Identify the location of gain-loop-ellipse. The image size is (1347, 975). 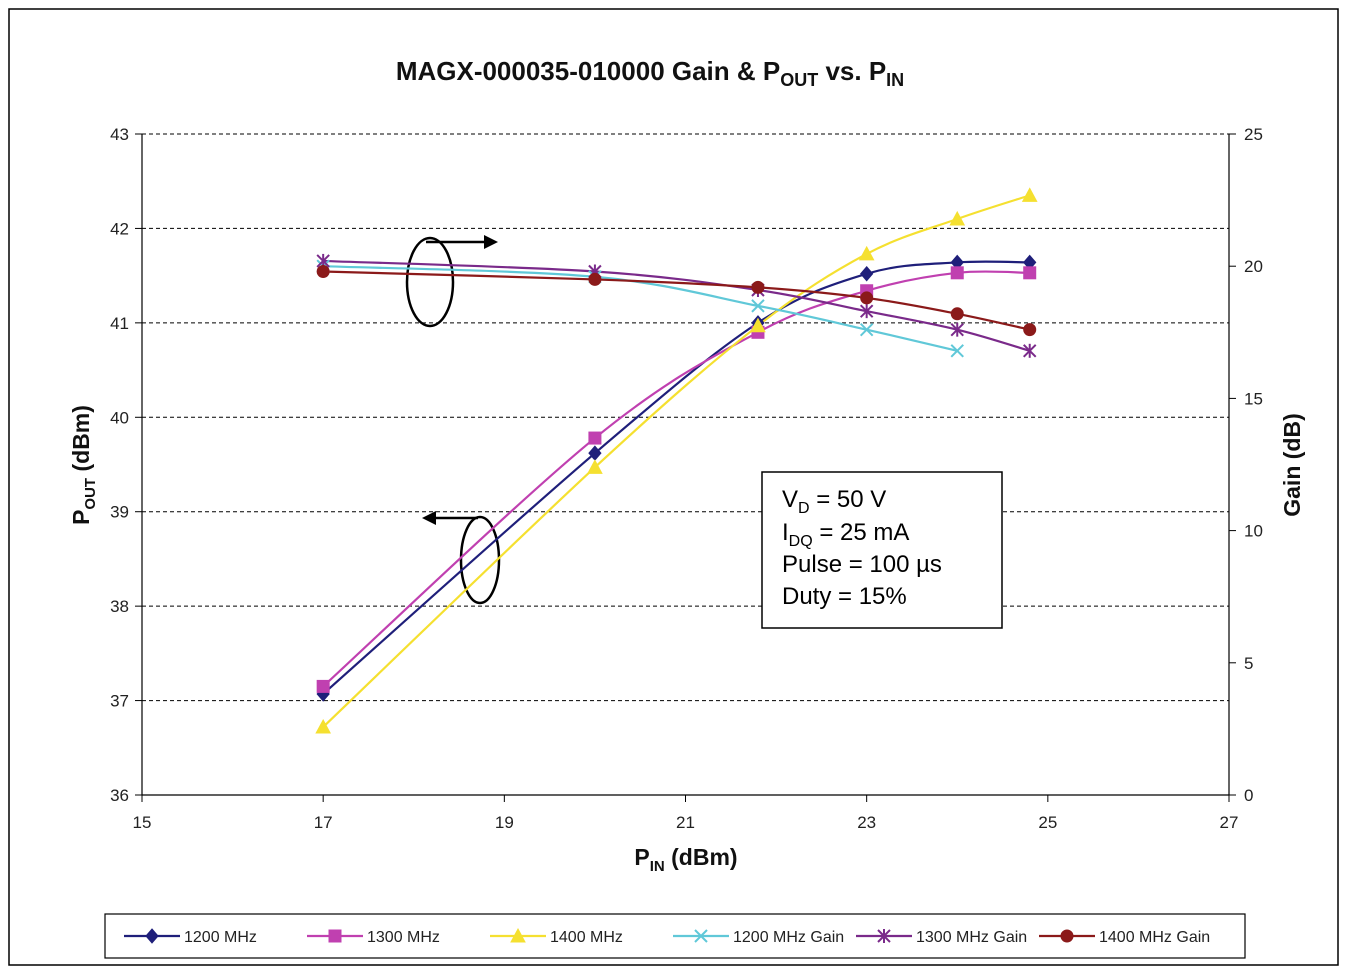
(430, 282).